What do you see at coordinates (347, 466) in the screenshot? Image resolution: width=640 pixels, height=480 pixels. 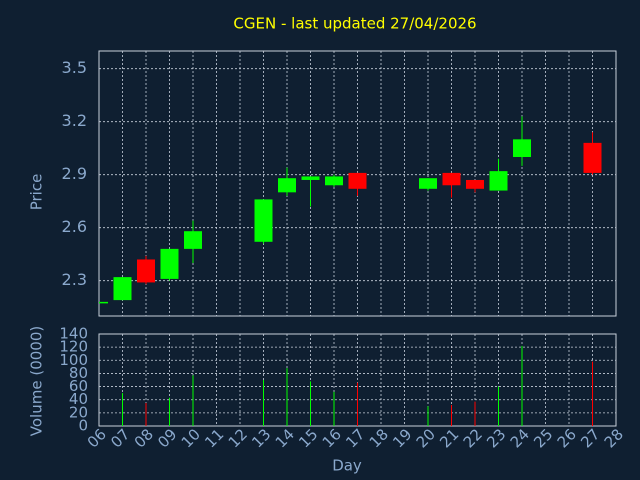 I see `x-axis-label: Day` at bounding box center [347, 466].